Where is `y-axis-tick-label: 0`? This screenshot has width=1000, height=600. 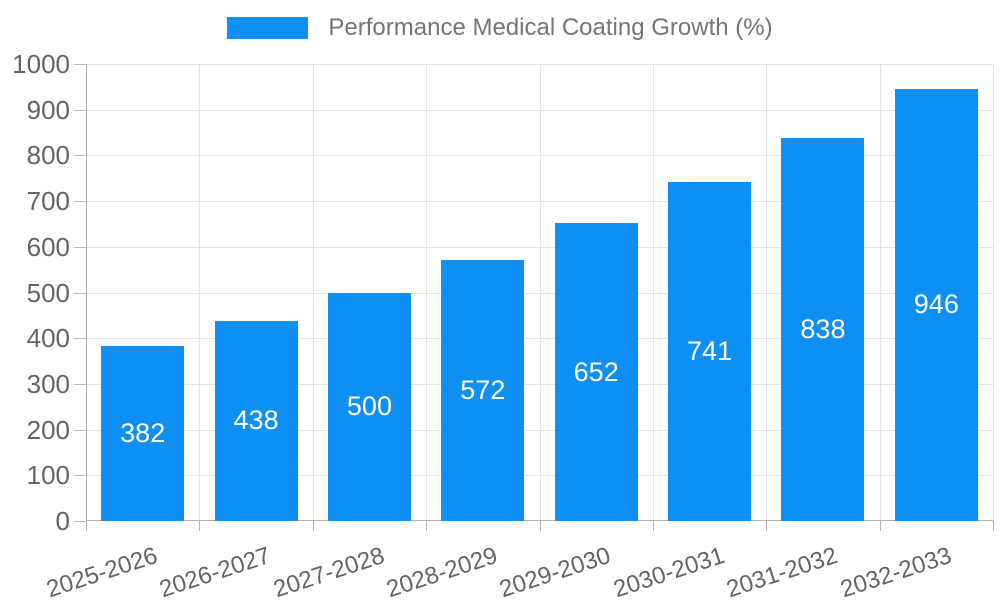
y-axis-tick-label: 0 is located at coordinates (62, 521).